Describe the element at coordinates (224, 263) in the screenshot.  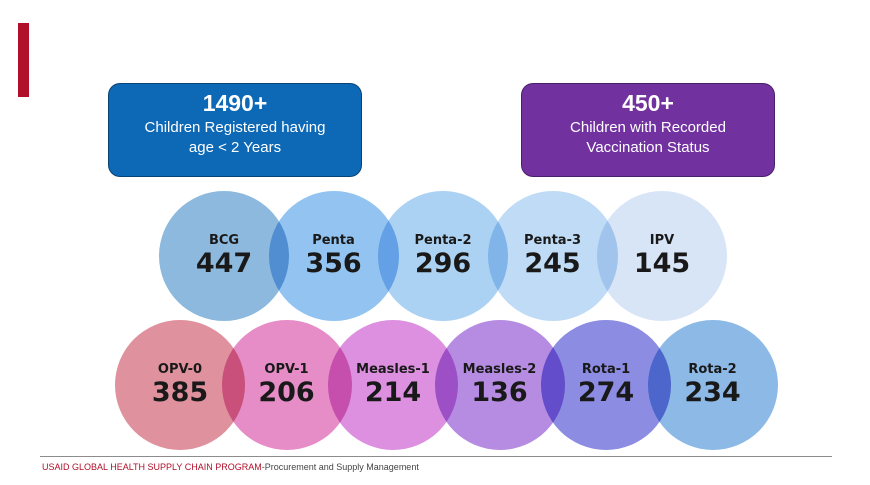
I see `vaccine-count: 447` at that location.